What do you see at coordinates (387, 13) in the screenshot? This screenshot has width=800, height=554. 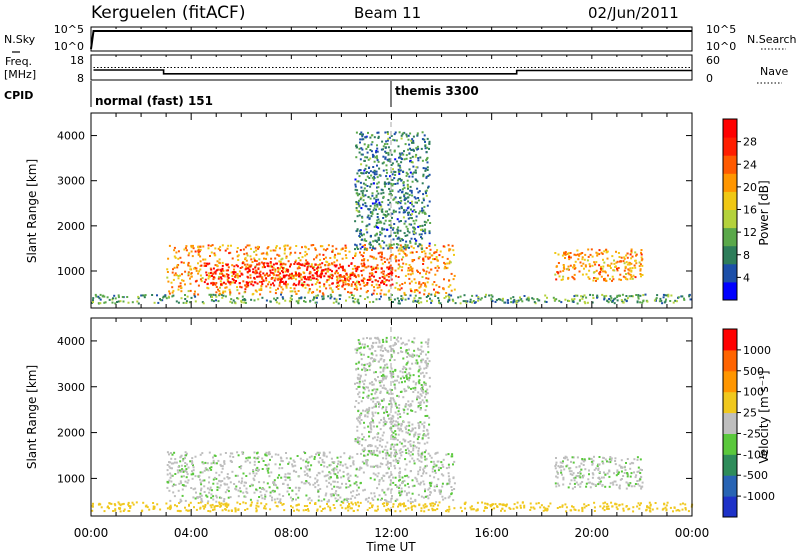 I see `beam-title: Beam 11` at bounding box center [387, 13].